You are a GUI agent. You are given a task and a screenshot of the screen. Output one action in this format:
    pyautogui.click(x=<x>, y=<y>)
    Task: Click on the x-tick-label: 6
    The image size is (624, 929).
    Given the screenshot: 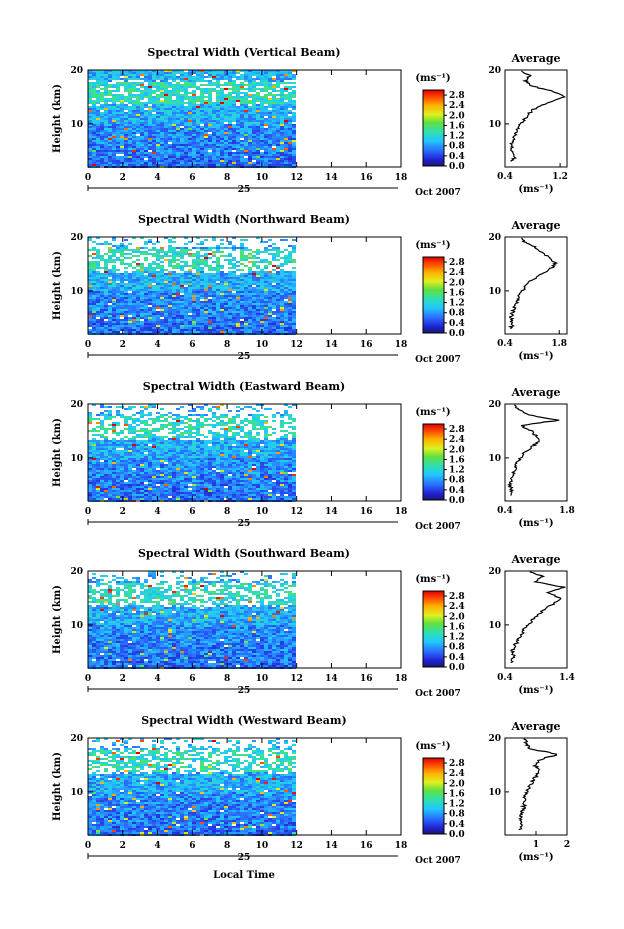 What is the action you would take?
    pyautogui.click(x=192, y=345)
    